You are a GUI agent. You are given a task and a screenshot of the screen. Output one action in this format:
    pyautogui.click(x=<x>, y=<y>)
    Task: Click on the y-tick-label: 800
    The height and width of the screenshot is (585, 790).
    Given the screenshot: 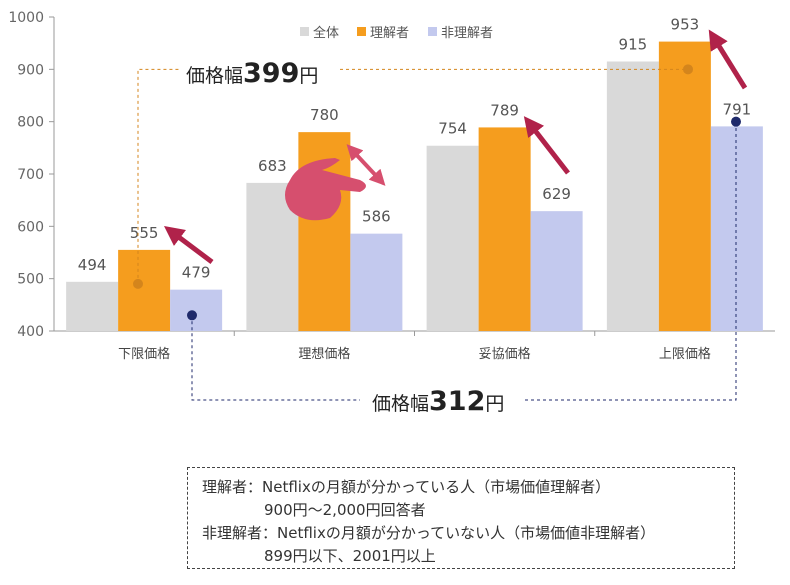 What is the action you would take?
    pyautogui.click(x=30, y=123)
    